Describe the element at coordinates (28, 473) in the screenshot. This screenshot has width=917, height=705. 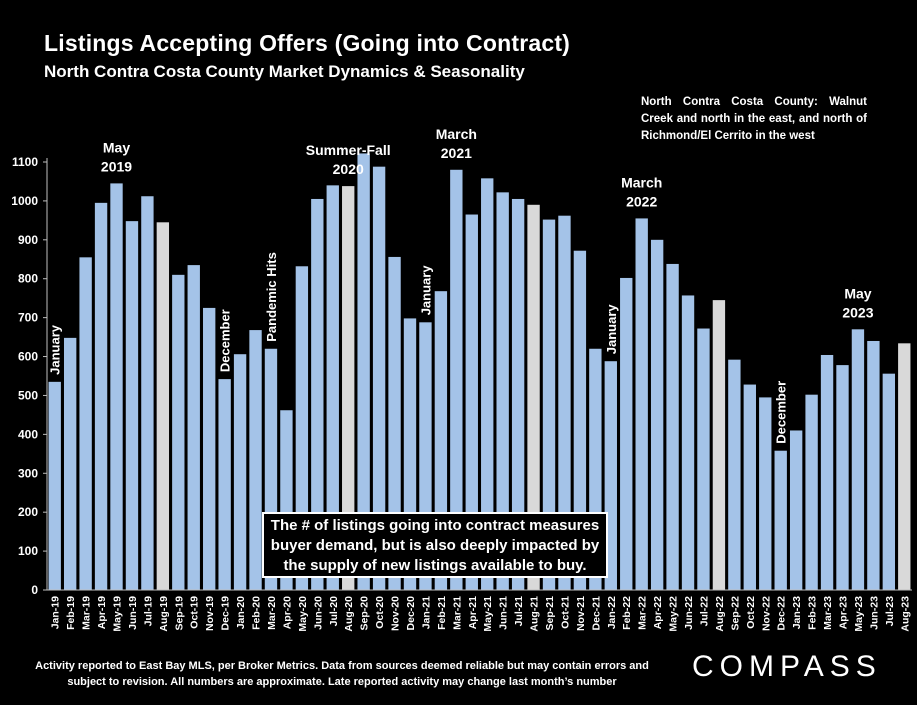
I see `y-tick-label: 300` at that location.